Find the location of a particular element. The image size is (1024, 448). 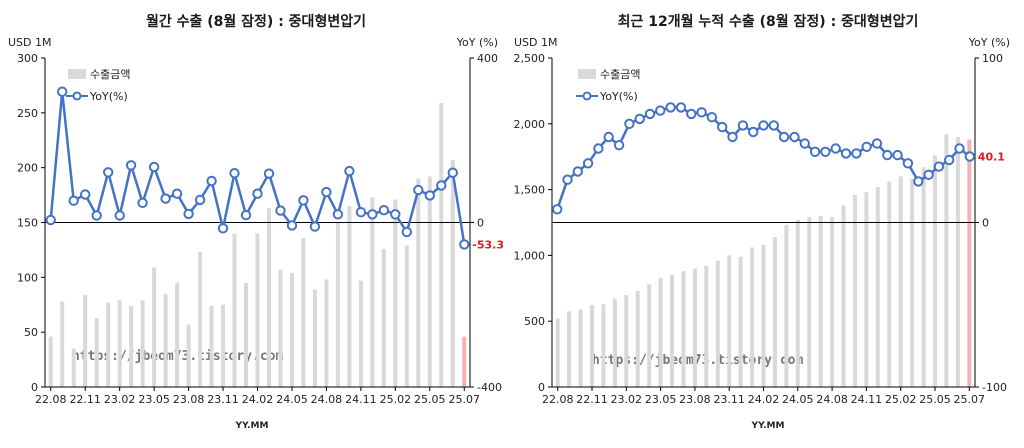

right-tick-label: 0 is located at coordinates (480, 223).